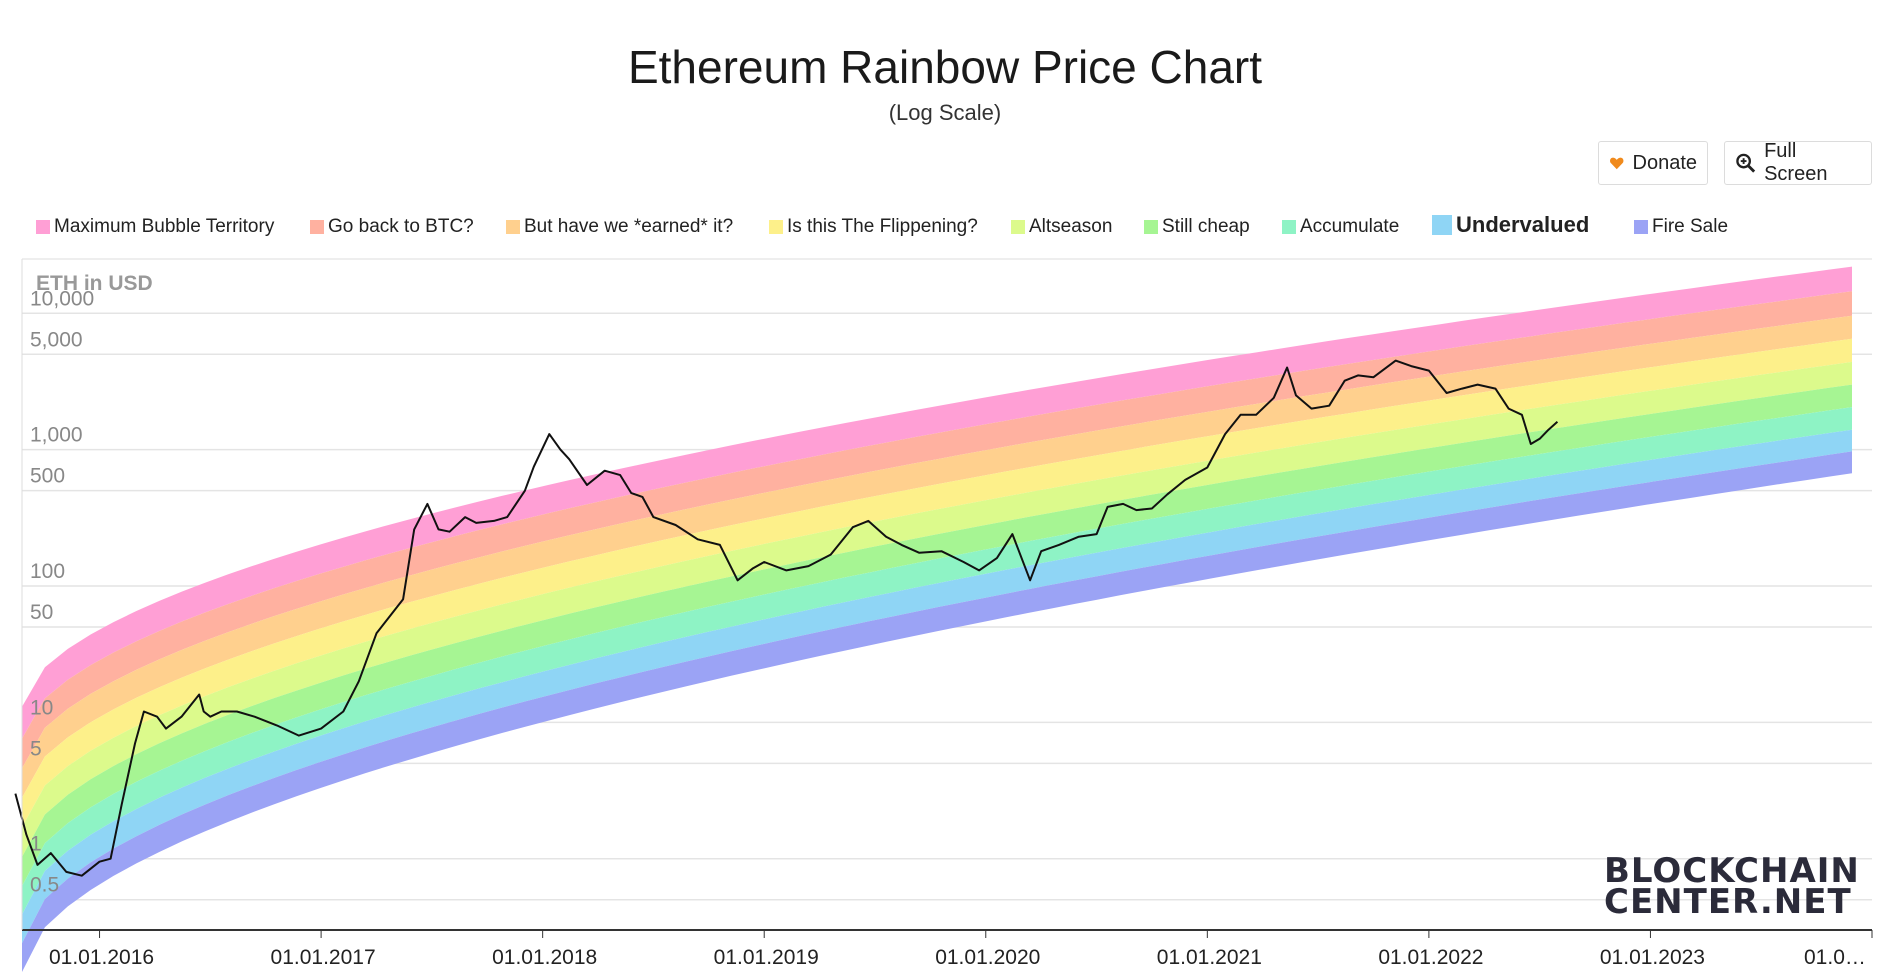 The image size is (1890, 975). Describe the element at coordinates (1746, 163) in the screenshot. I see `zoom-in-icon` at that location.